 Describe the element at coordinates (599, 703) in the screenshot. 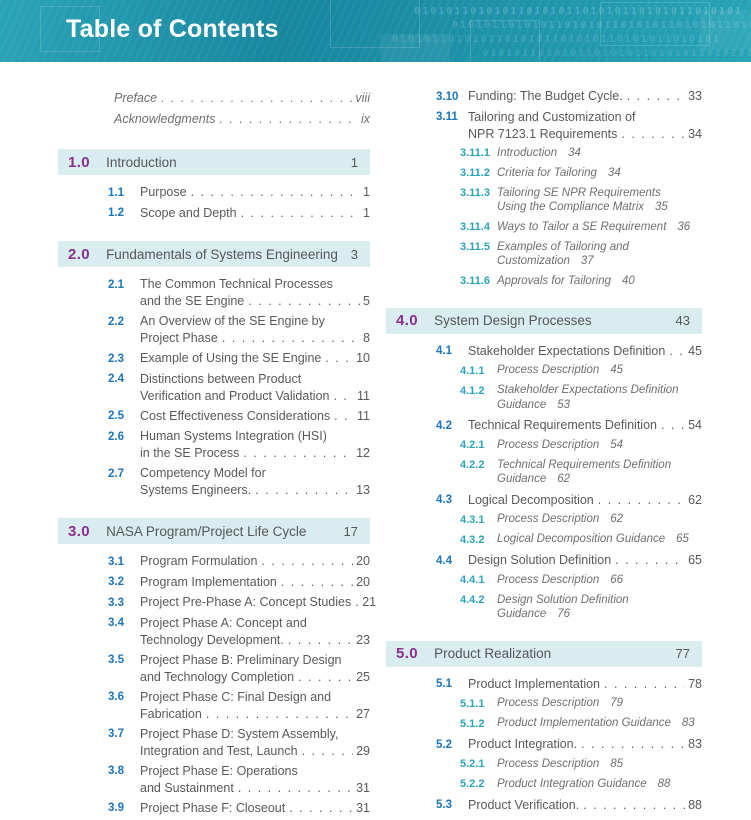

I see `subentry-line: Process Description 79` at that location.